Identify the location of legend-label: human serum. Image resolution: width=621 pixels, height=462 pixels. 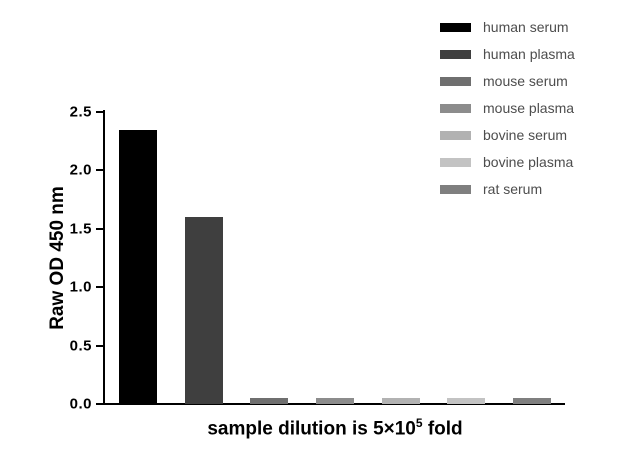
(526, 27).